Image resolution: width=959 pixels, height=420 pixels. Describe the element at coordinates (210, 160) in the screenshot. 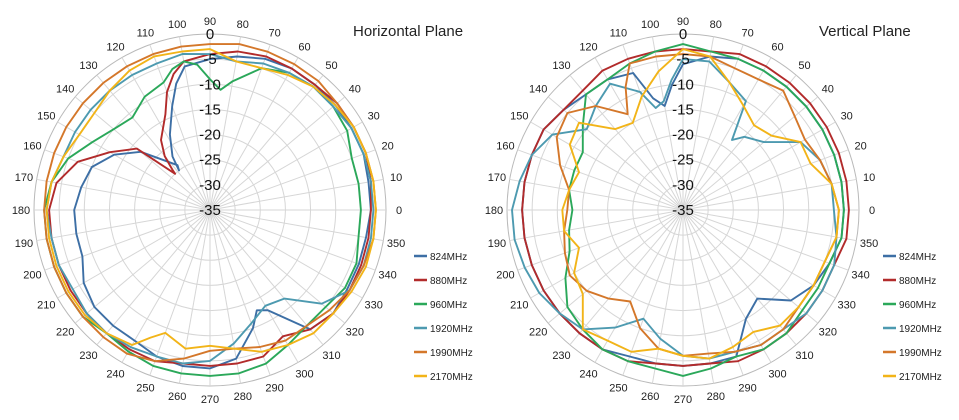

I see `radial-tick-label: -25` at that location.